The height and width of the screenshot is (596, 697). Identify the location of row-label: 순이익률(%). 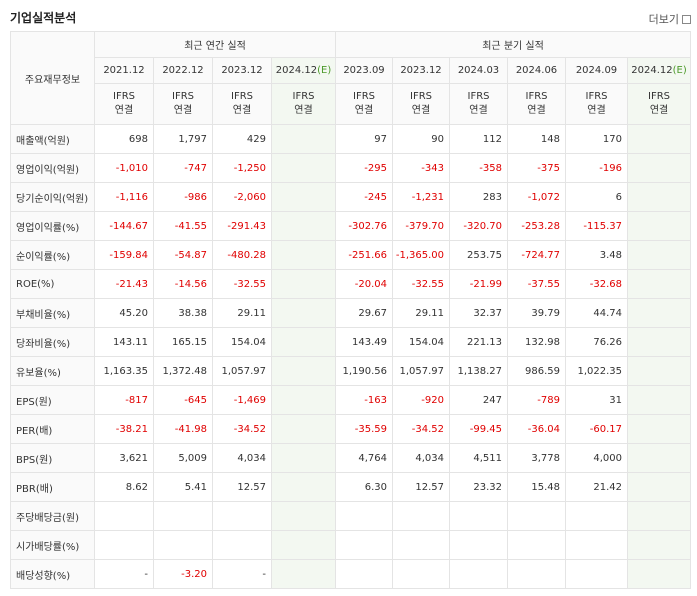
(52, 255).